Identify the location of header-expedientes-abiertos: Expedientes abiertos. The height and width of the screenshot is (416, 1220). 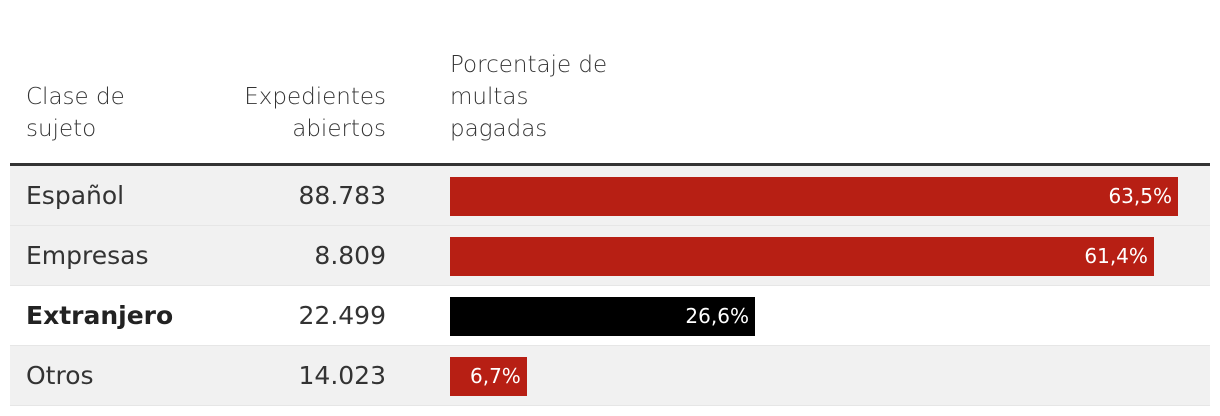
(315, 113).